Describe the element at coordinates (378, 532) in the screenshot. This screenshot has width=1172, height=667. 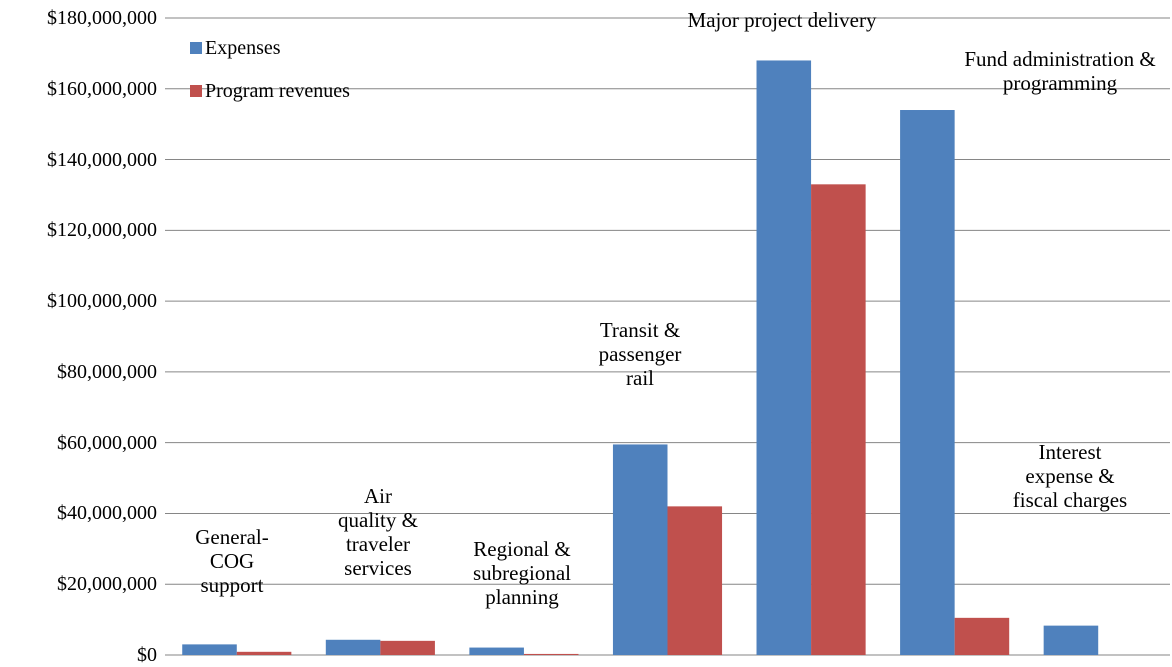
I see `x-category-label: Air quality & traveler services` at that location.